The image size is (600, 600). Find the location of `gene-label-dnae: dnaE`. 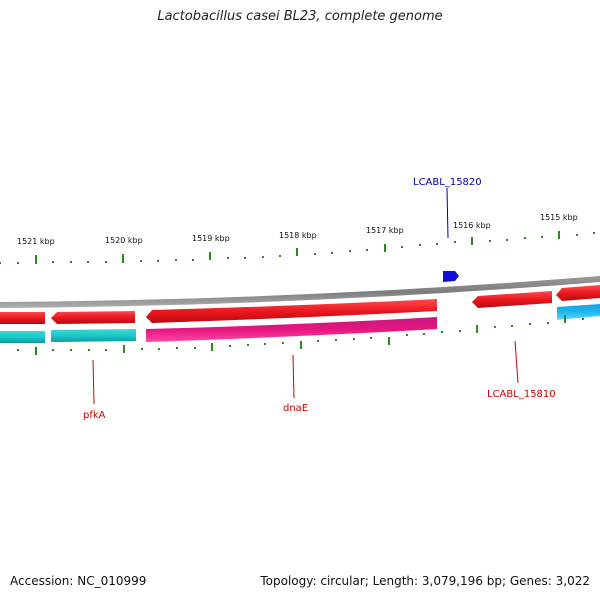

gene-label-dnae: dnaE is located at coordinates (295, 408).